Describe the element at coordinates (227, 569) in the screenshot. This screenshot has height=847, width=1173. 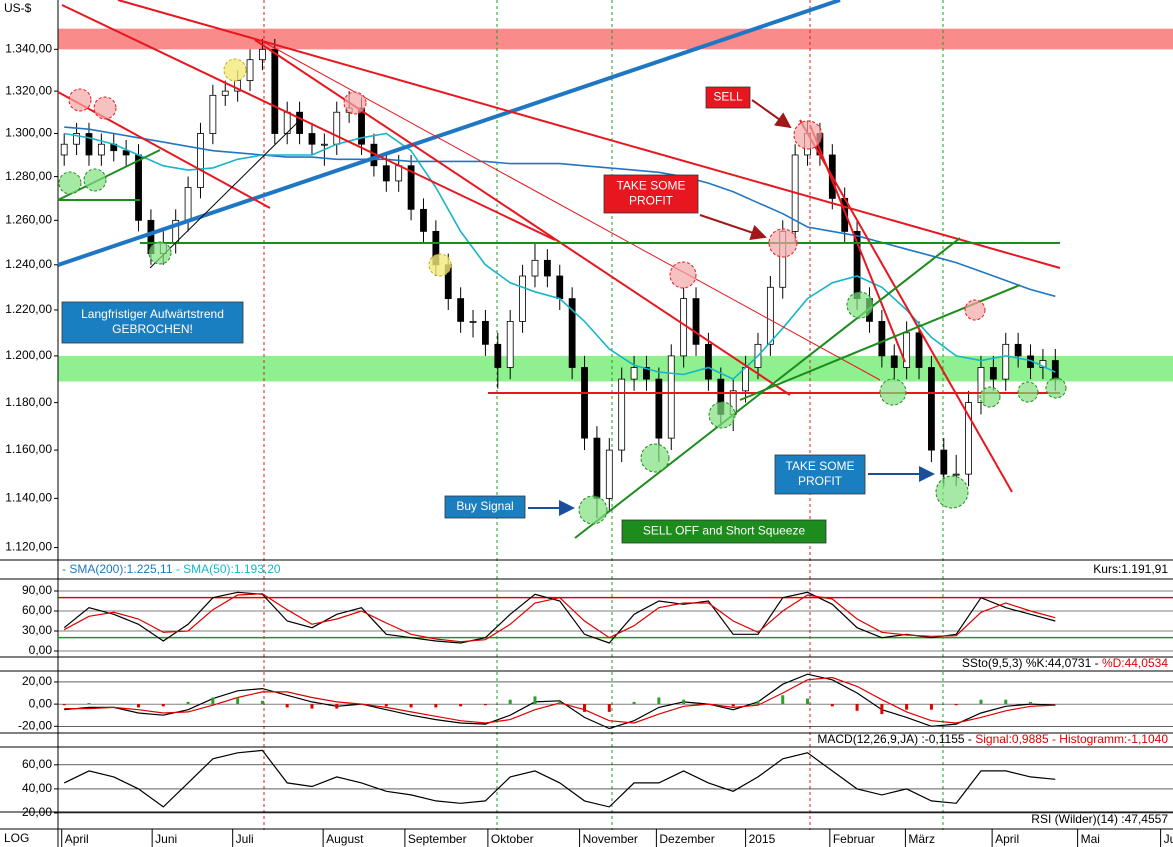
I see `sma-info-part: - SMA(50):1.193,20` at that location.